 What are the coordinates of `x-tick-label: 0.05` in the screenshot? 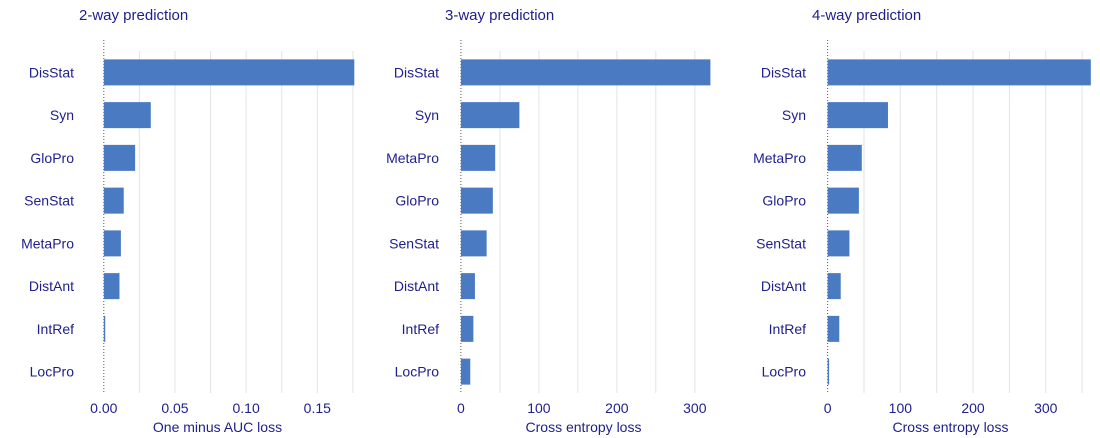 It's located at (174, 408).